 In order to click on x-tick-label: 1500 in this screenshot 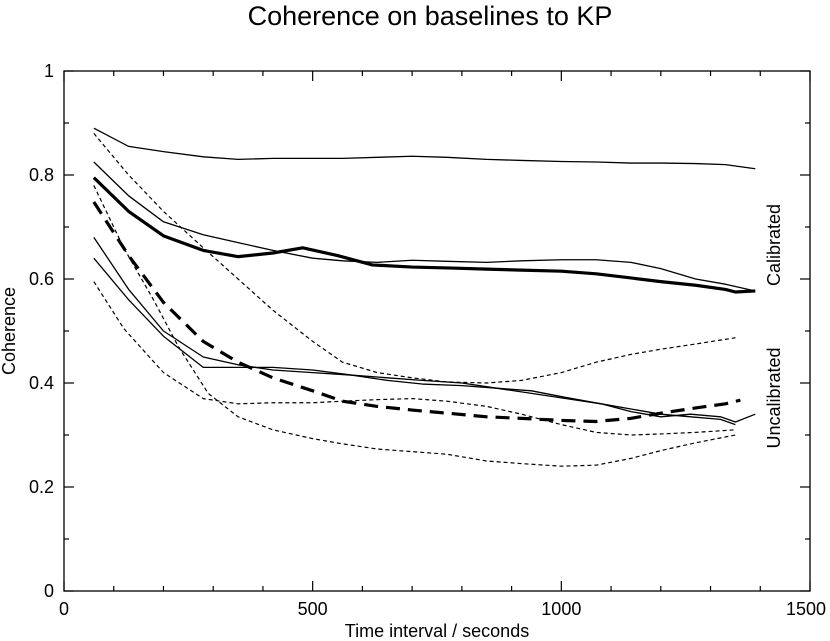, I will do `click(806, 609)`.